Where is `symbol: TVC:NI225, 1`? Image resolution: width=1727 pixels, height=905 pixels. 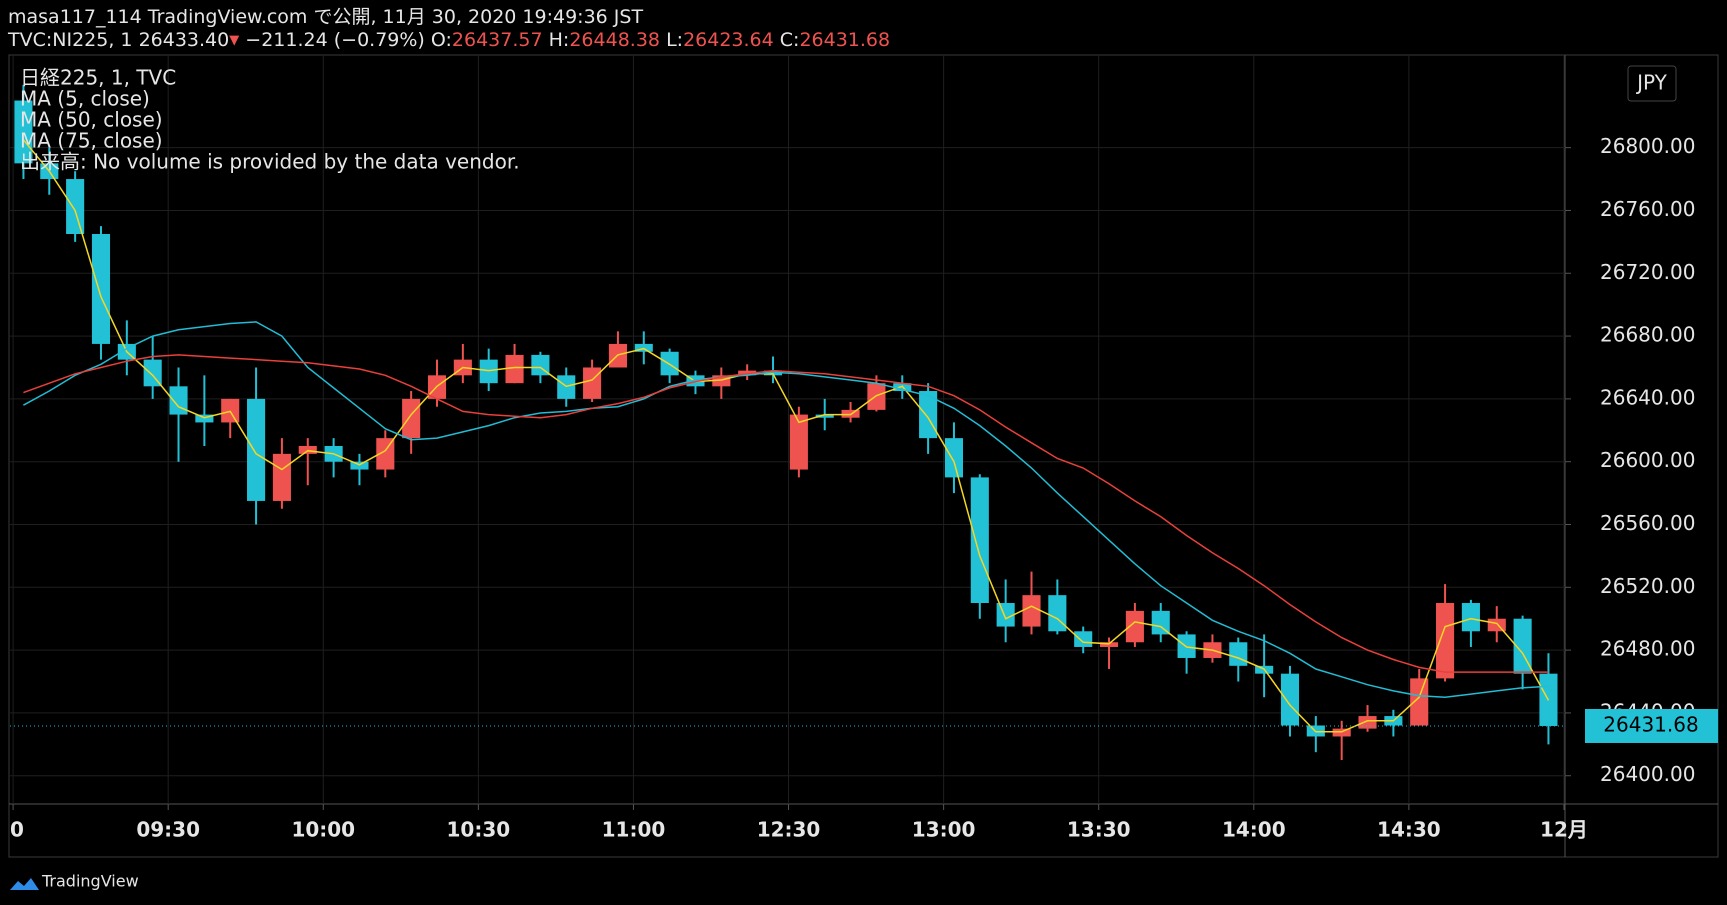 symbol: TVC:NI225, 1 is located at coordinates (70, 40).